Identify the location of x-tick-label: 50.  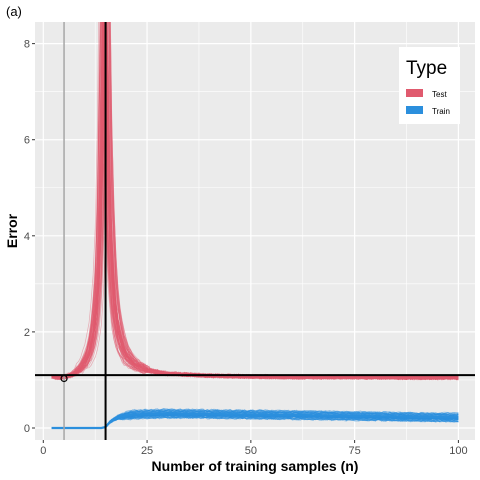
(251, 451).